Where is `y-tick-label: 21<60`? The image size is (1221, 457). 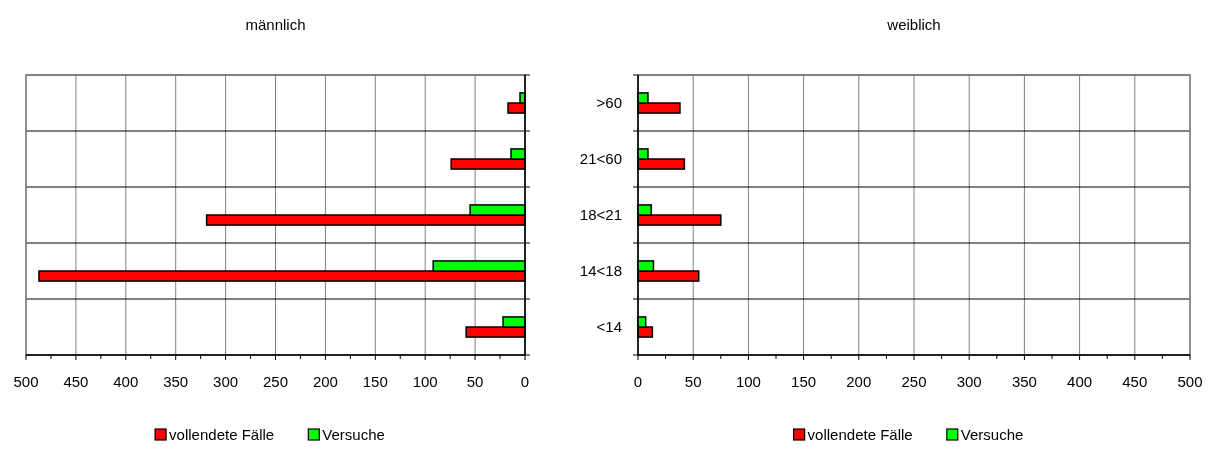
y-tick-label: 21<60 is located at coordinates (600, 158).